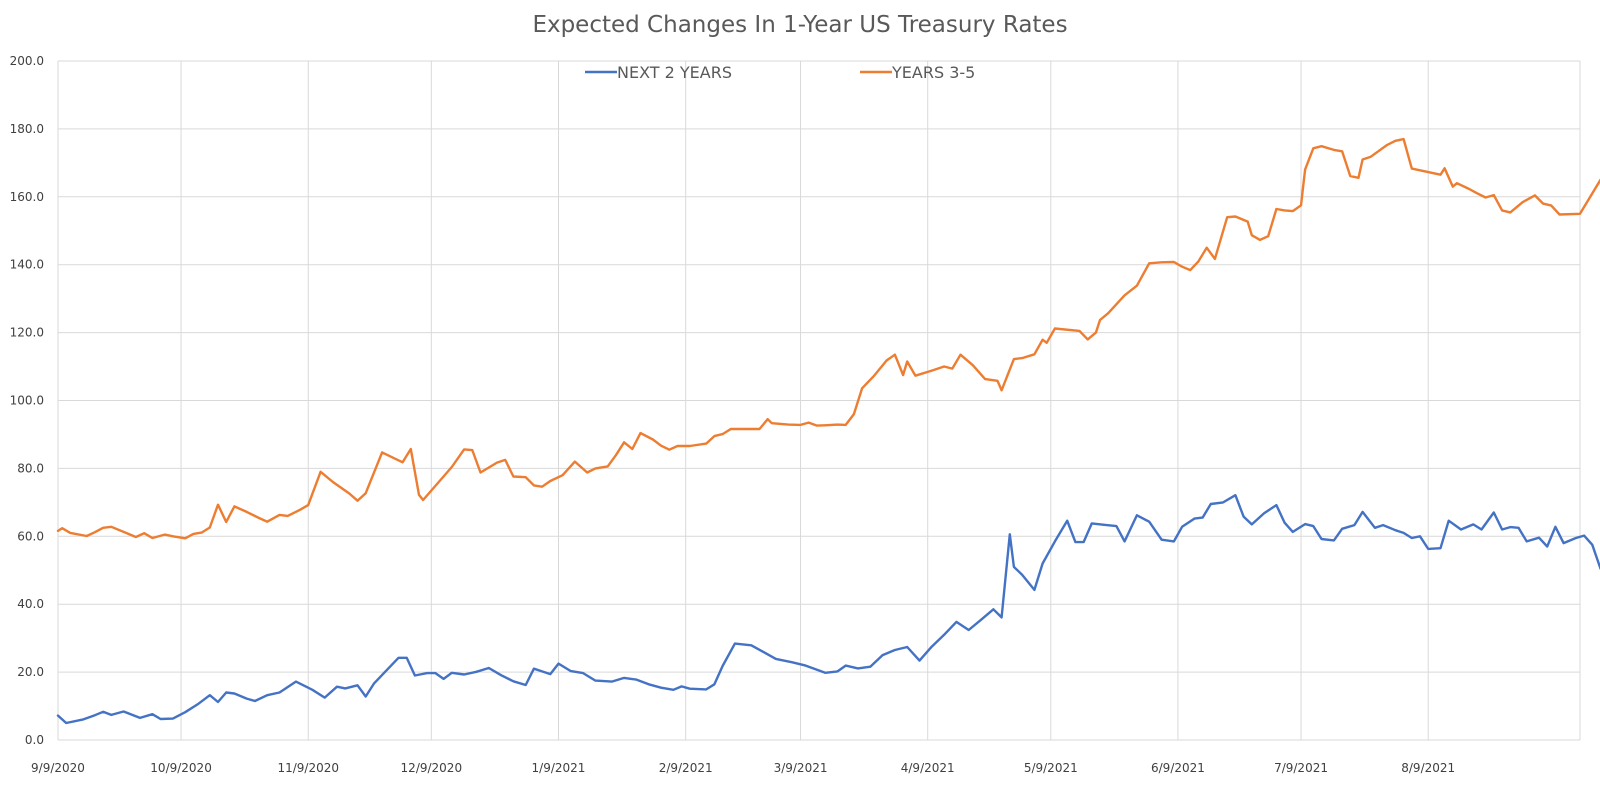 The height and width of the screenshot is (792, 1600). Describe the element at coordinates (30, 604) in the screenshot. I see `y-tick-label: 40.0` at that location.